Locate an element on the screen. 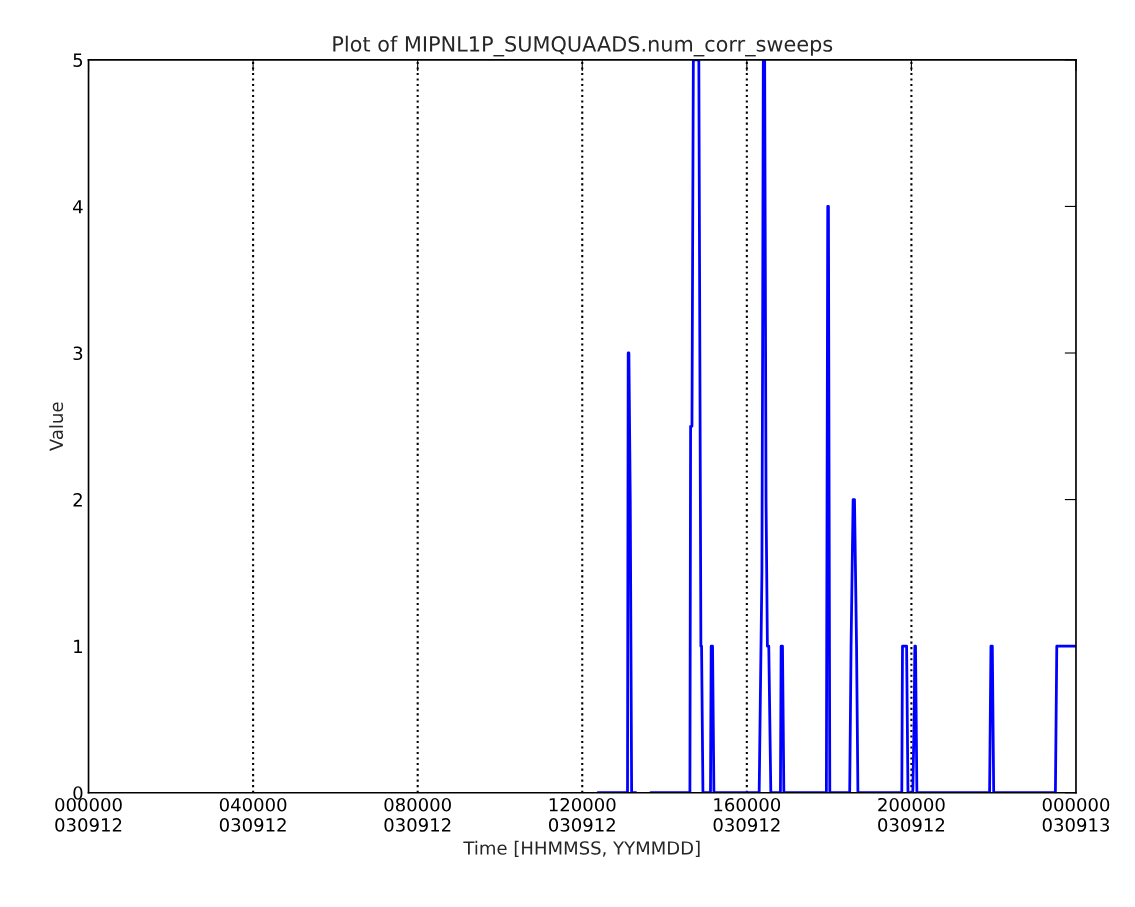 The width and height of the screenshot is (1135, 907). x-tick-label: 000000 030913 is located at coordinates (1076, 814).